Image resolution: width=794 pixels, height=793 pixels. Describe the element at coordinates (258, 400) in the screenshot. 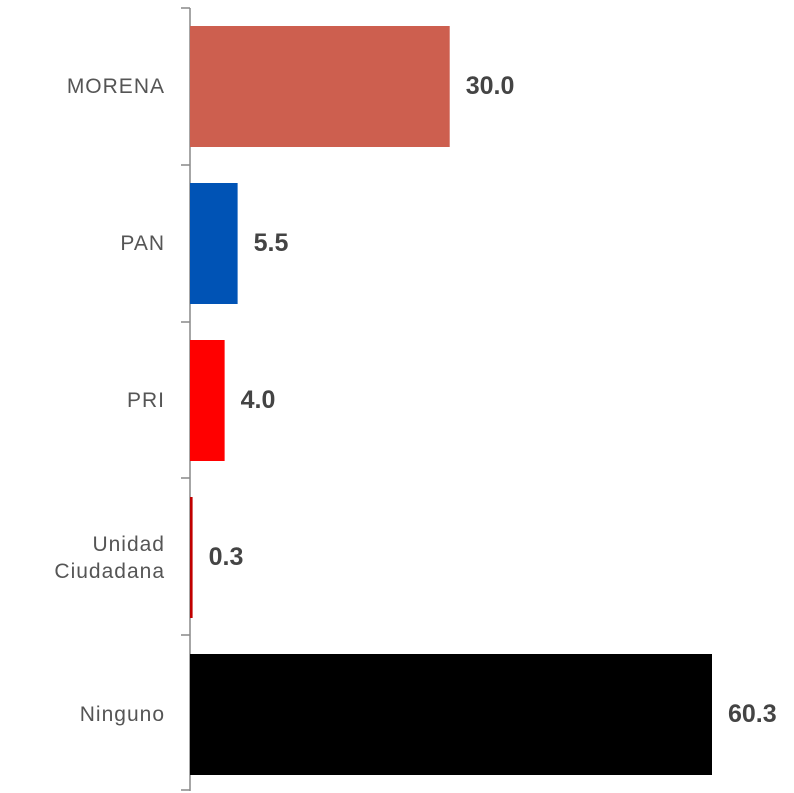

I see `value-label: 4.0` at that location.